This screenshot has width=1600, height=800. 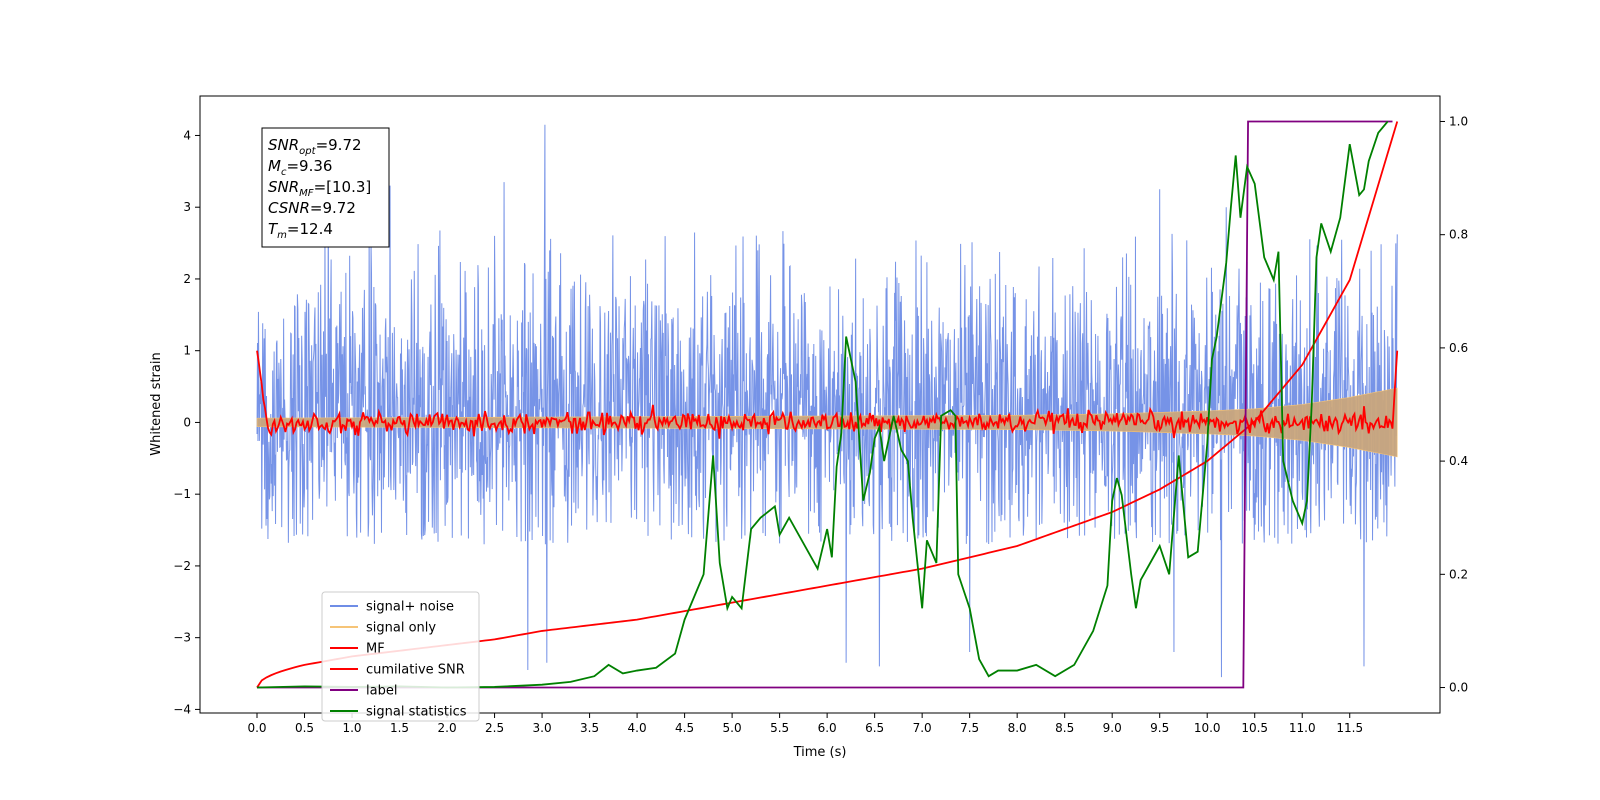 What do you see at coordinates (415, 670) in the screenshot?
I see `legend-label: cumilative SNR` at bounding box center [415, 670].